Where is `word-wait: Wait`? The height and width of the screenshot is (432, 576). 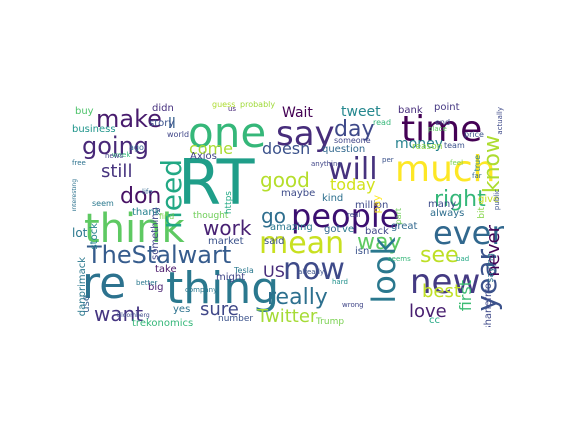 word-wait: Wait is located at coordinates (297, 113).